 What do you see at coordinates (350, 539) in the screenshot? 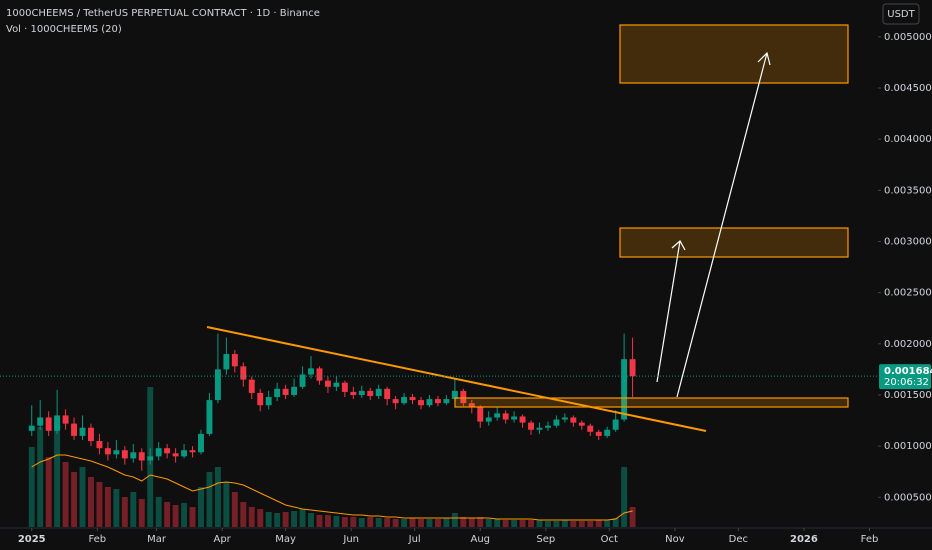
I see `x-tick-label: Jun` at bounding box center [350, 539].